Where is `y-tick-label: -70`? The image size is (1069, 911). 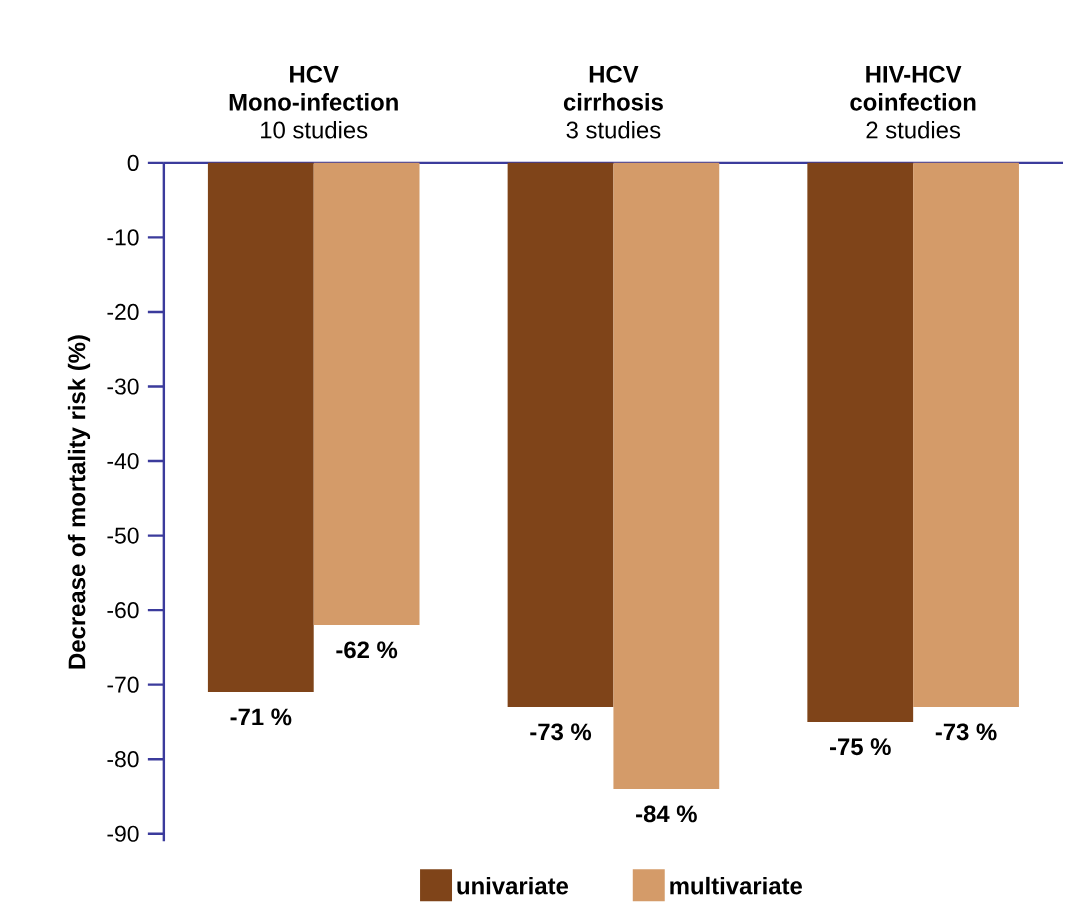
y-tick-label: -70 is located at coordinates (123, 684).